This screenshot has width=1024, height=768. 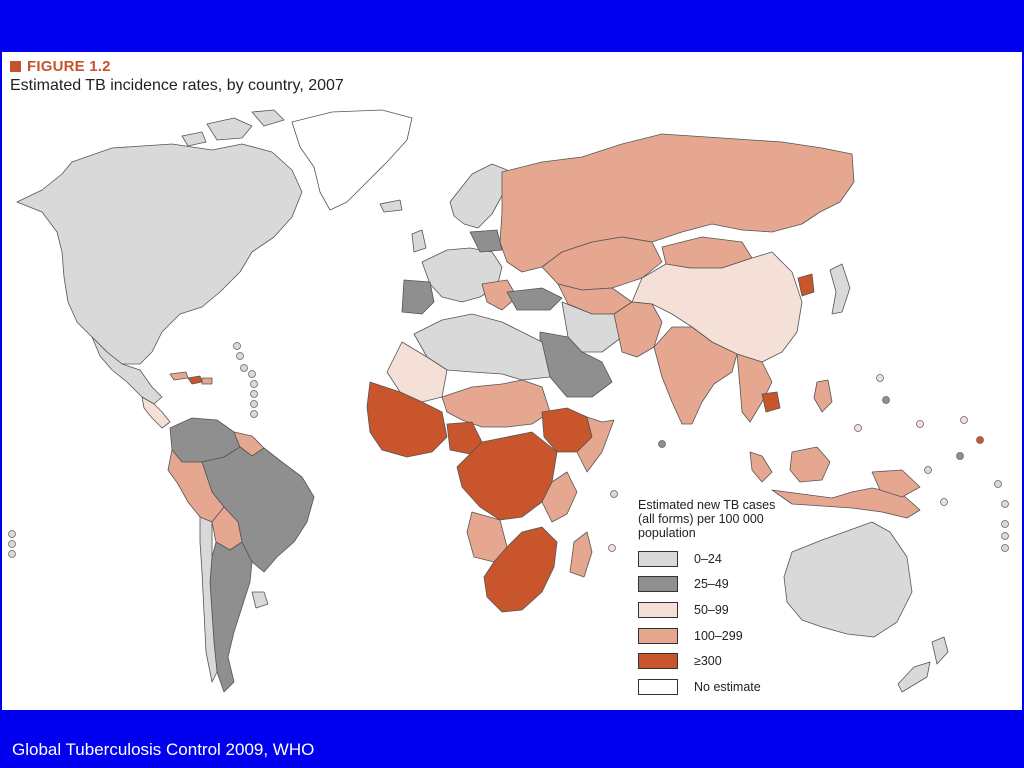 What do you see at coordinates (840, 289) in the screenshot?
I see `region-japan` at bounding box center [840, 289].